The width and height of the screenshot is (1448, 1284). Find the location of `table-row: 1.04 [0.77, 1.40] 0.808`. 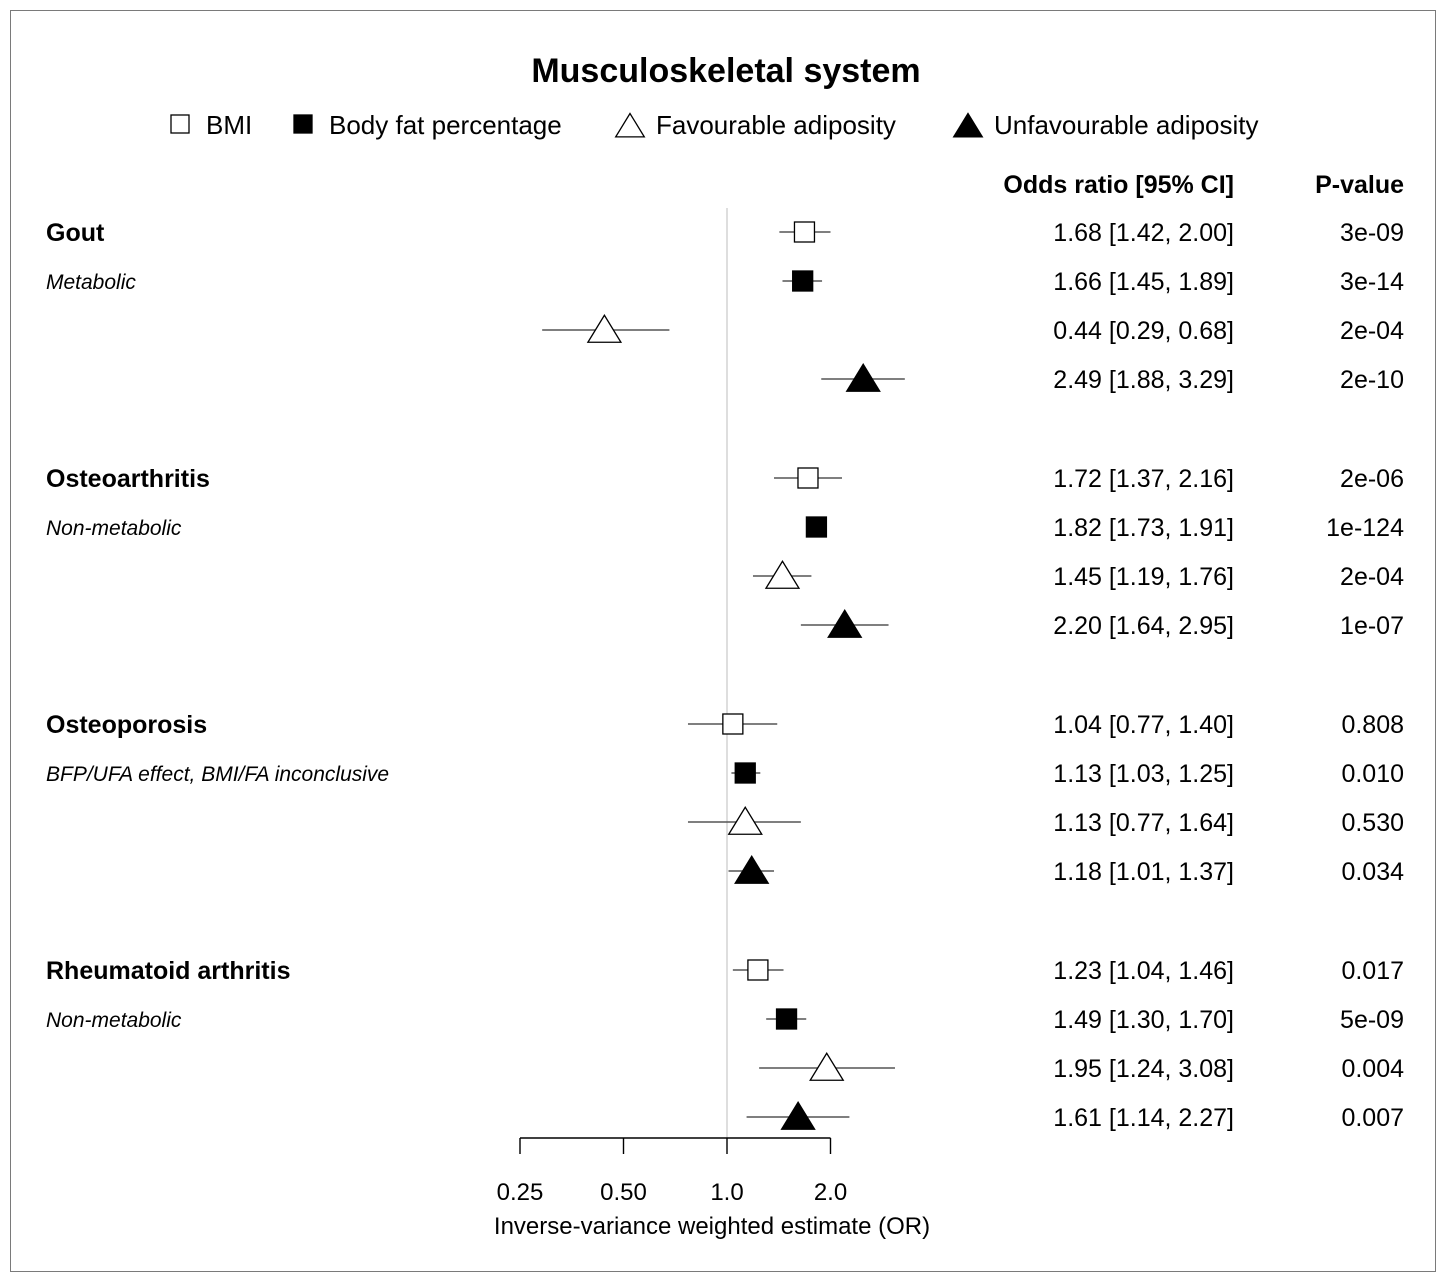

table-row: 1.04 [0.77, 1.40] 0.808 is located at coordinates (1045, 725).